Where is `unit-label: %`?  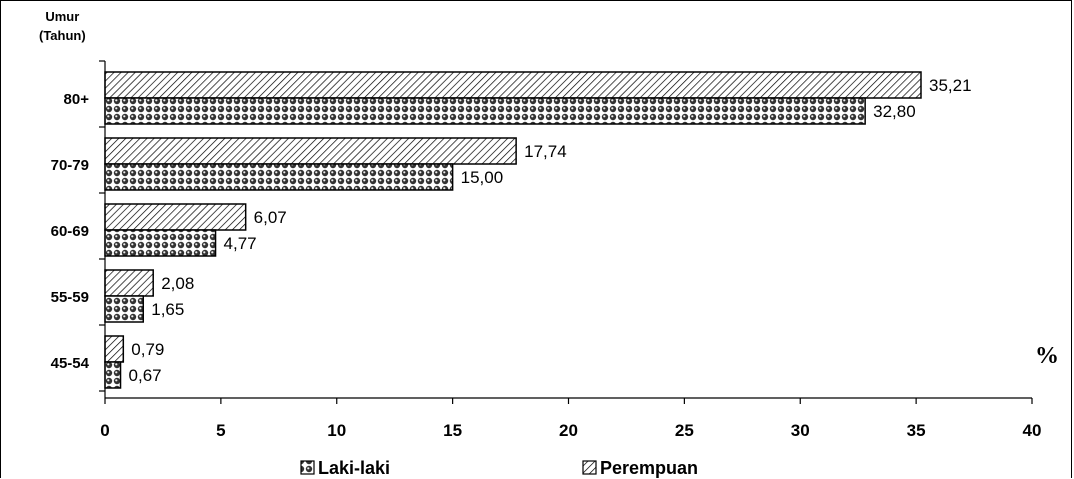
unit-label: % is located at coordinates (1047, 356).